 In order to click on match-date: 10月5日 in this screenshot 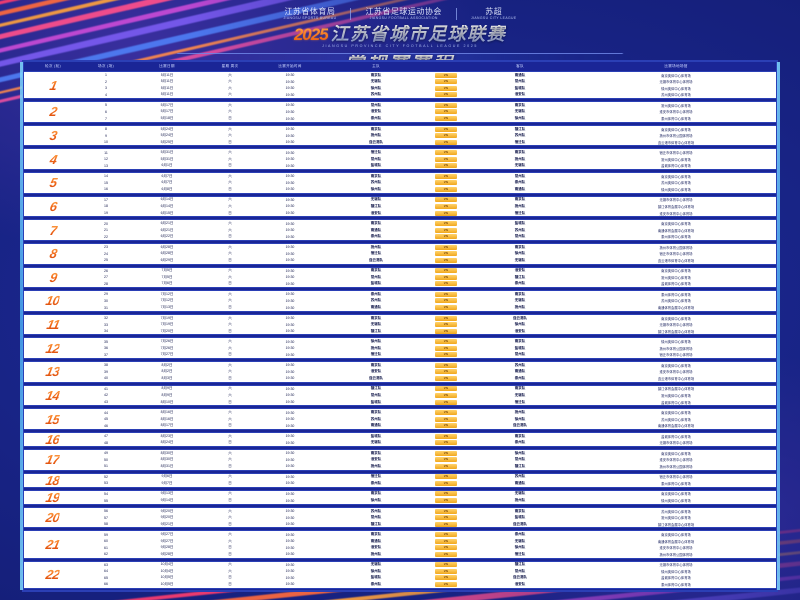, I will do `click(167, 583)`.